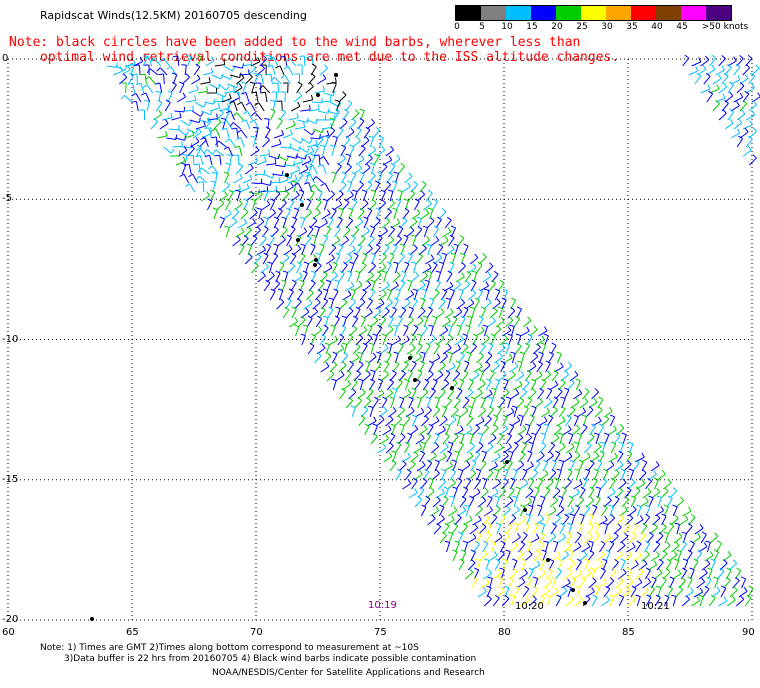 This screenshot has width=760, height=688. What do you see at coordinates (5, 58) in the screenshot?
I see `latitude-label: 0` at bounding box center [5, 58].